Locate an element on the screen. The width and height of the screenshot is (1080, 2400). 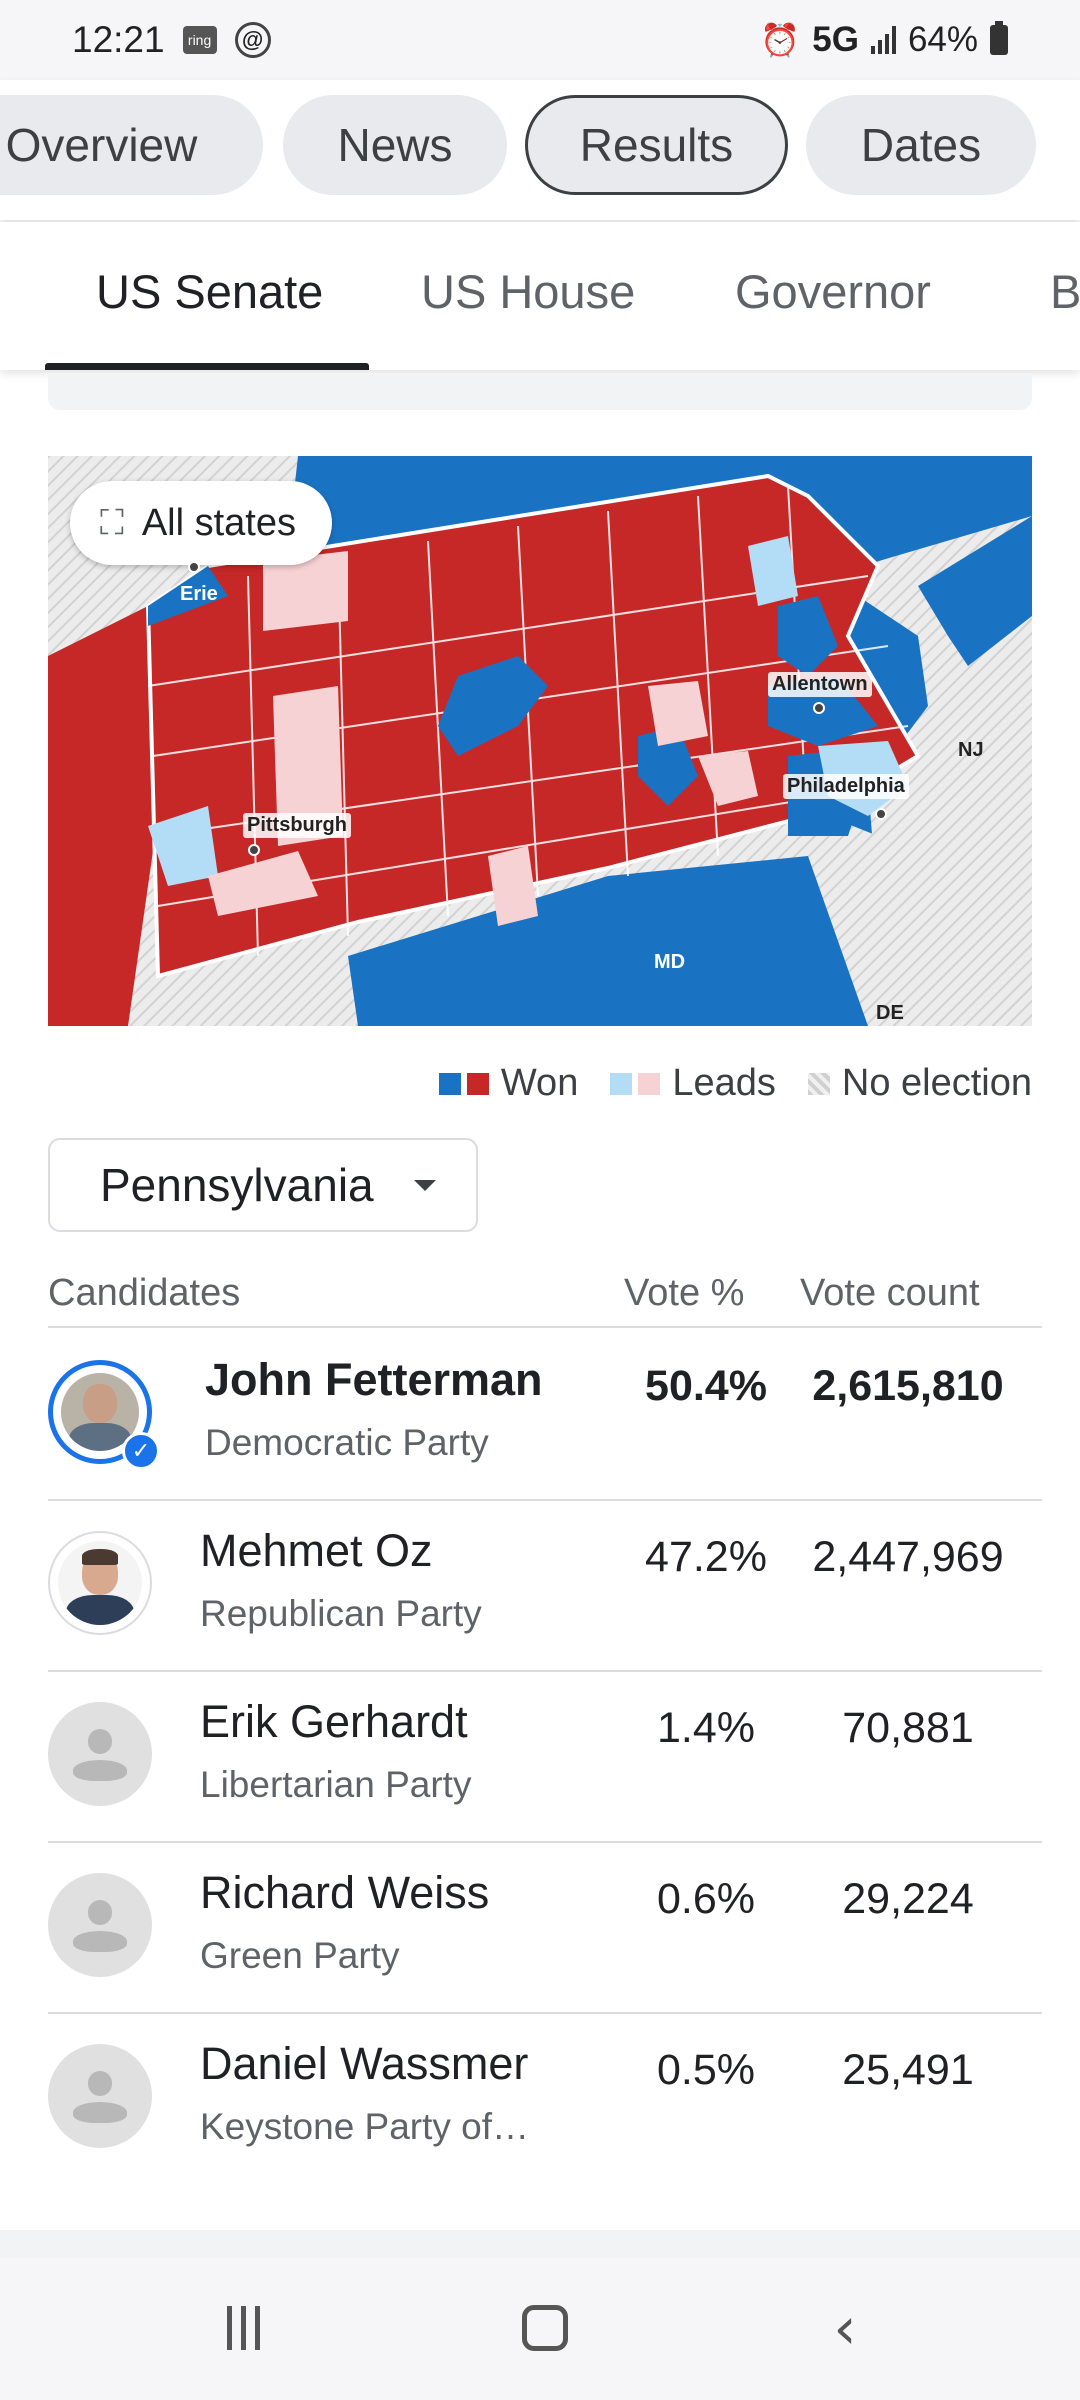
philadelphia-dot is located at coordinates (881, 814).